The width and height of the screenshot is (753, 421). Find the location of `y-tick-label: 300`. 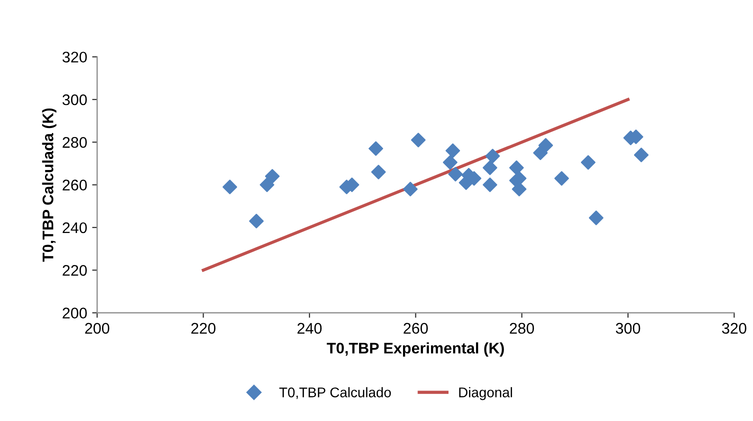

y-tick-label: 300 is located at coordinates (74, 100).